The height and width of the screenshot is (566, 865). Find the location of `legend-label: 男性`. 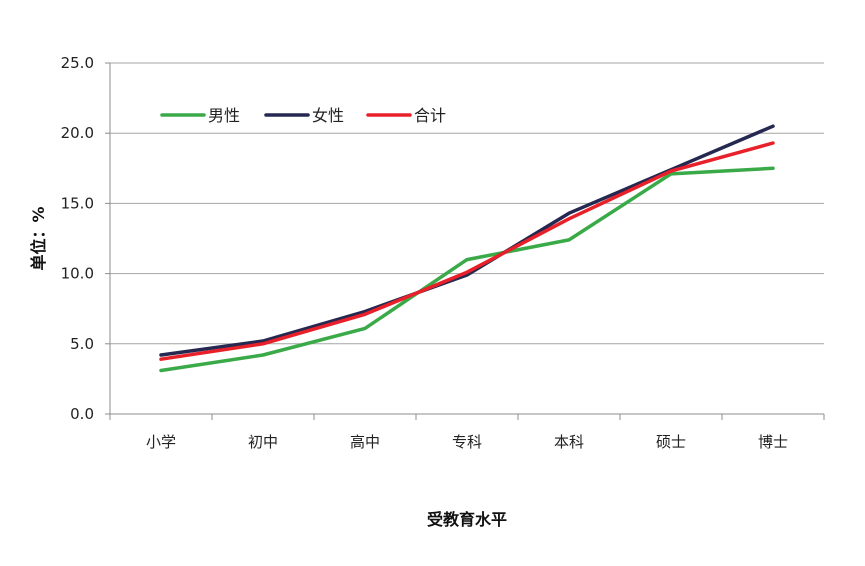

legend-label: 男性 is located at coordinates (224, 115).